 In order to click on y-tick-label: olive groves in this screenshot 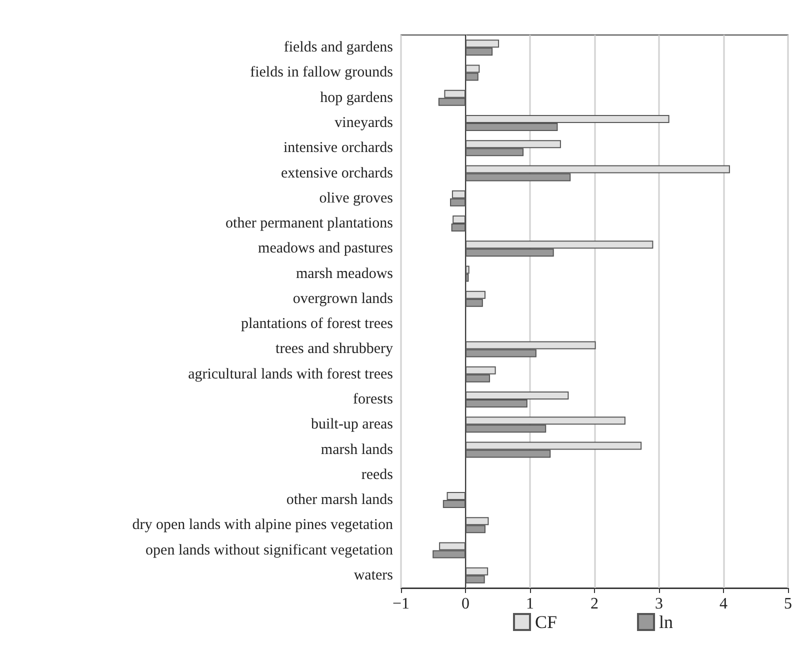, I will do `click(356, 198)`.